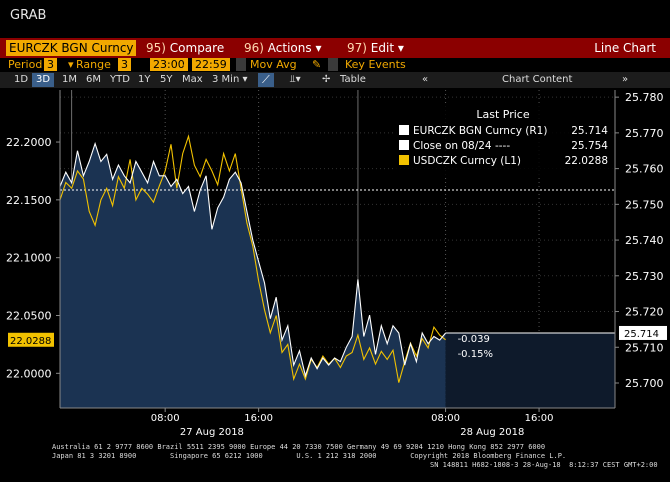 The height and width of the screenshot is (482, 670). I want to click on legend-entry-value: 25.714, so click(589, 131).